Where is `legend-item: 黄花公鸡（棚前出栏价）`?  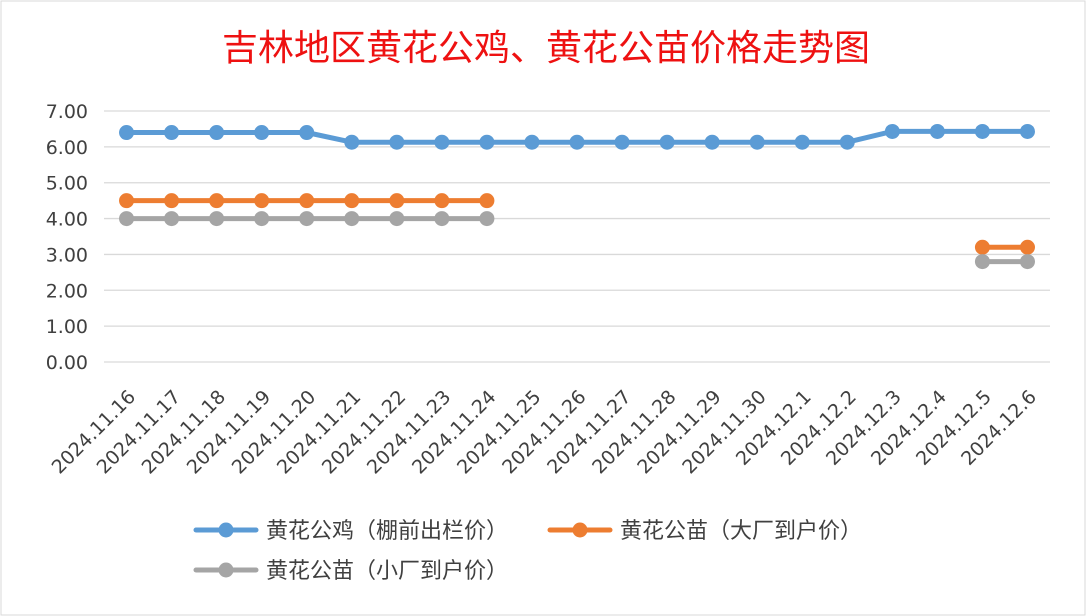 legend-item: 黄花公鸡（棚前出栏价） is located at coordinates (350, 531).